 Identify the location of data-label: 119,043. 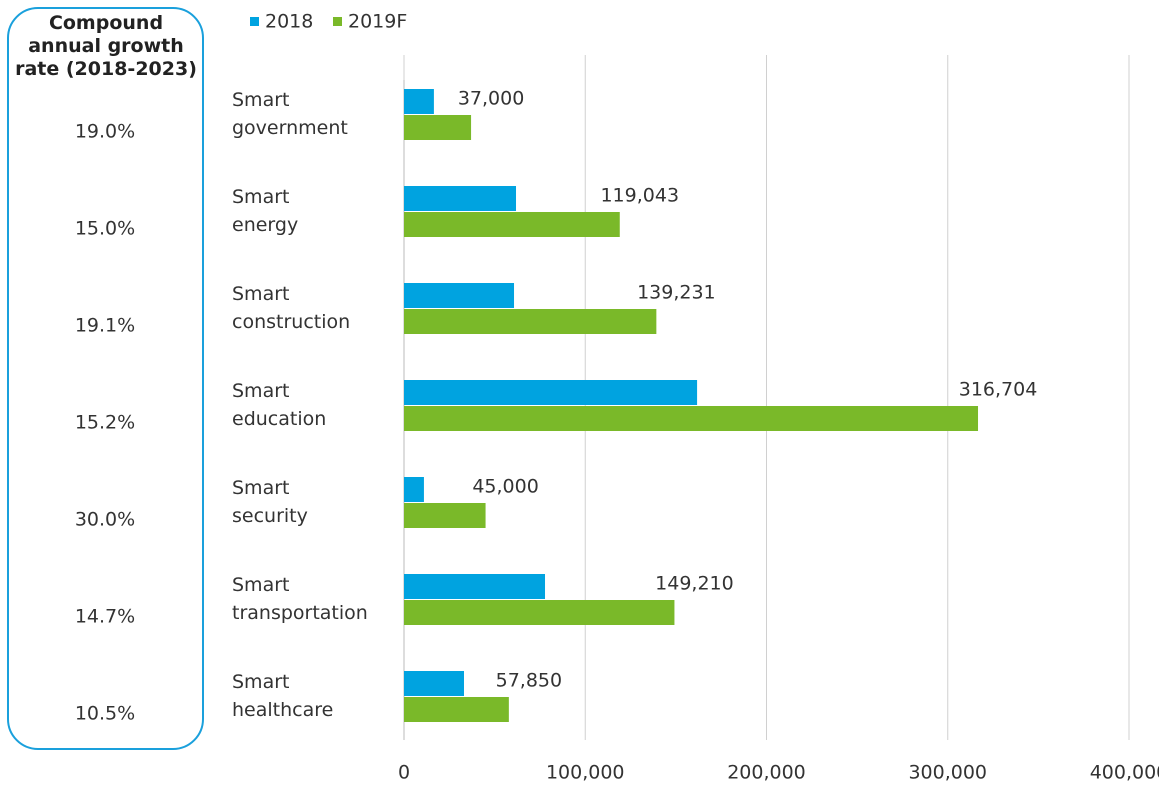
(639, 196).